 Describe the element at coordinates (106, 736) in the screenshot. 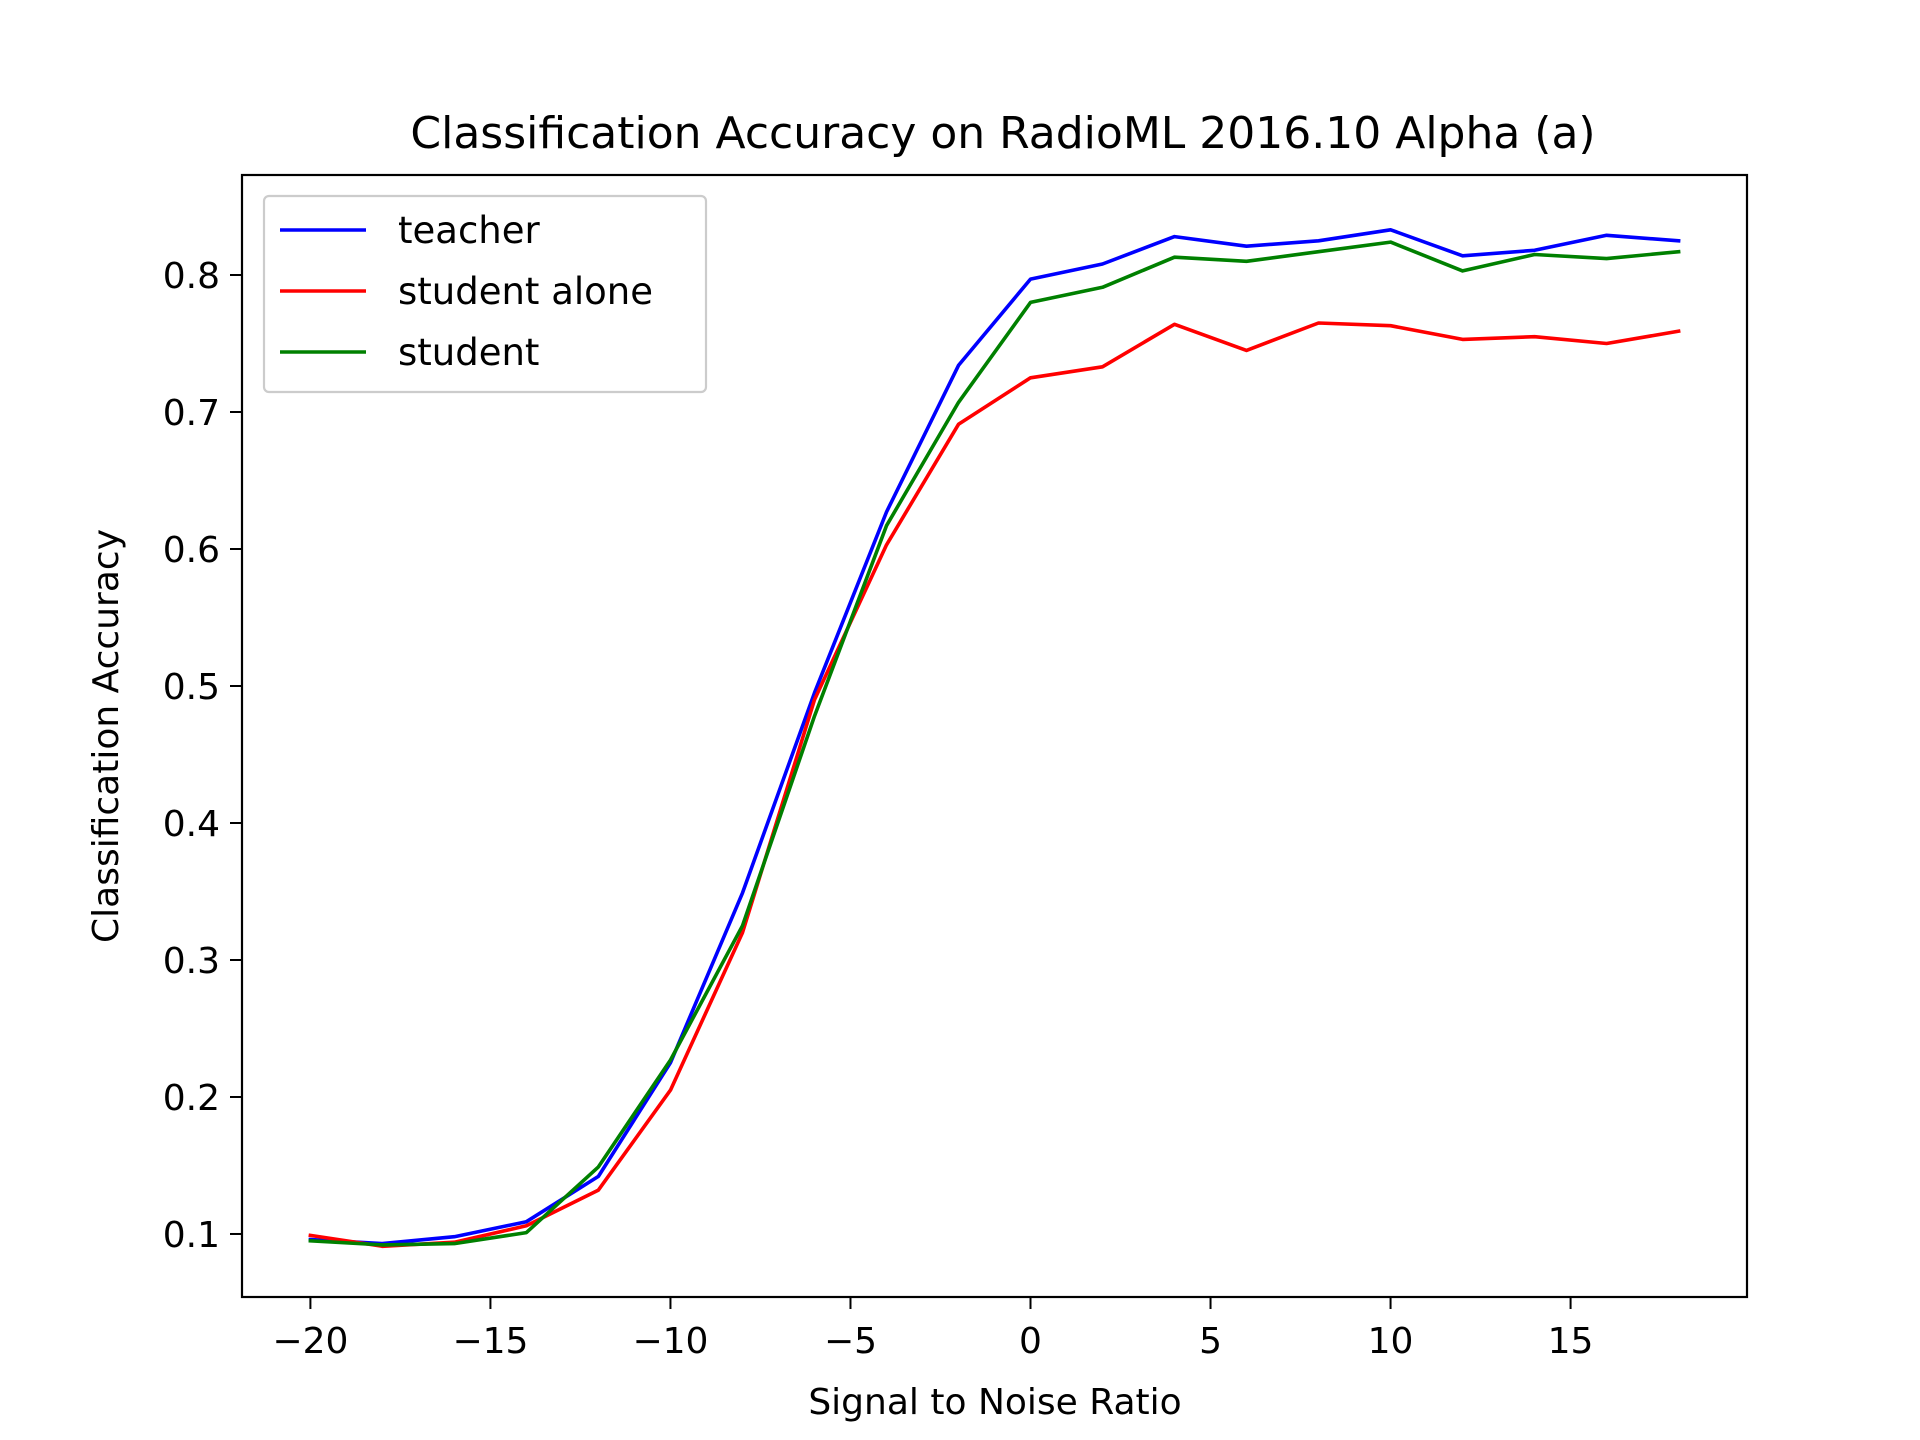

I see `y-axis-label: Classification Accuracy` at that location.